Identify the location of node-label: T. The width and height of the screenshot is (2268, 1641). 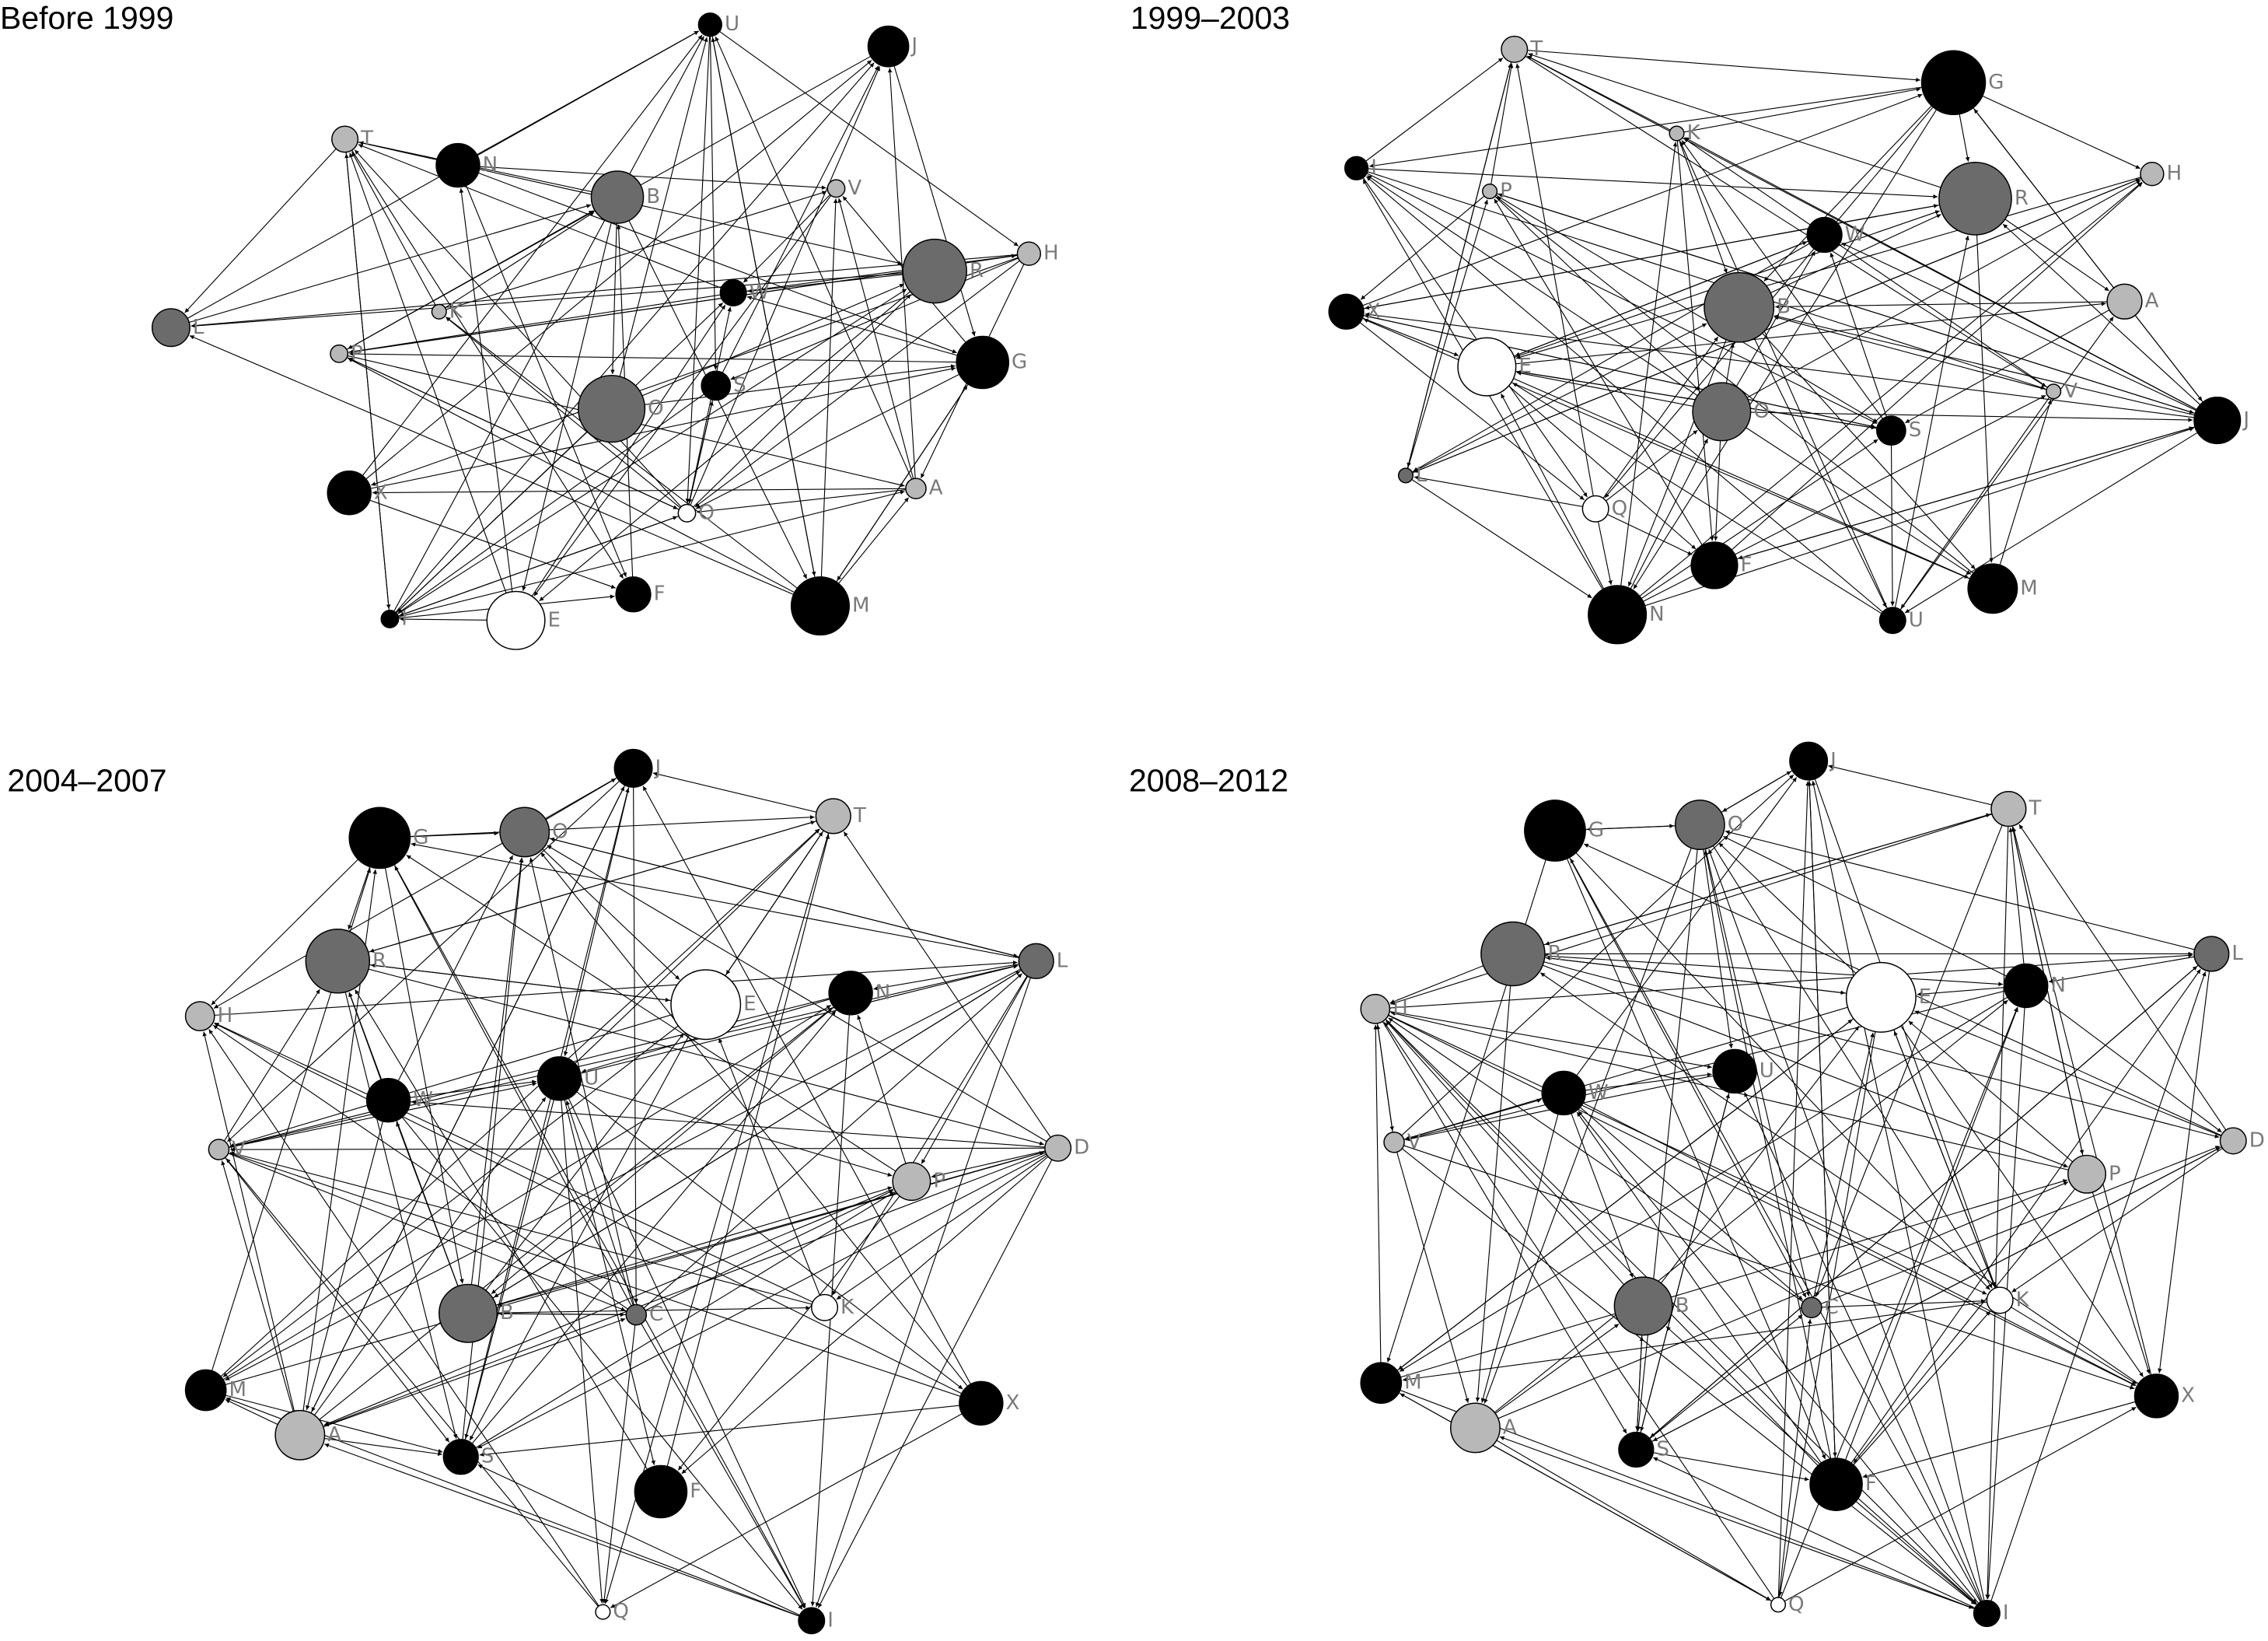
(1536, 49).